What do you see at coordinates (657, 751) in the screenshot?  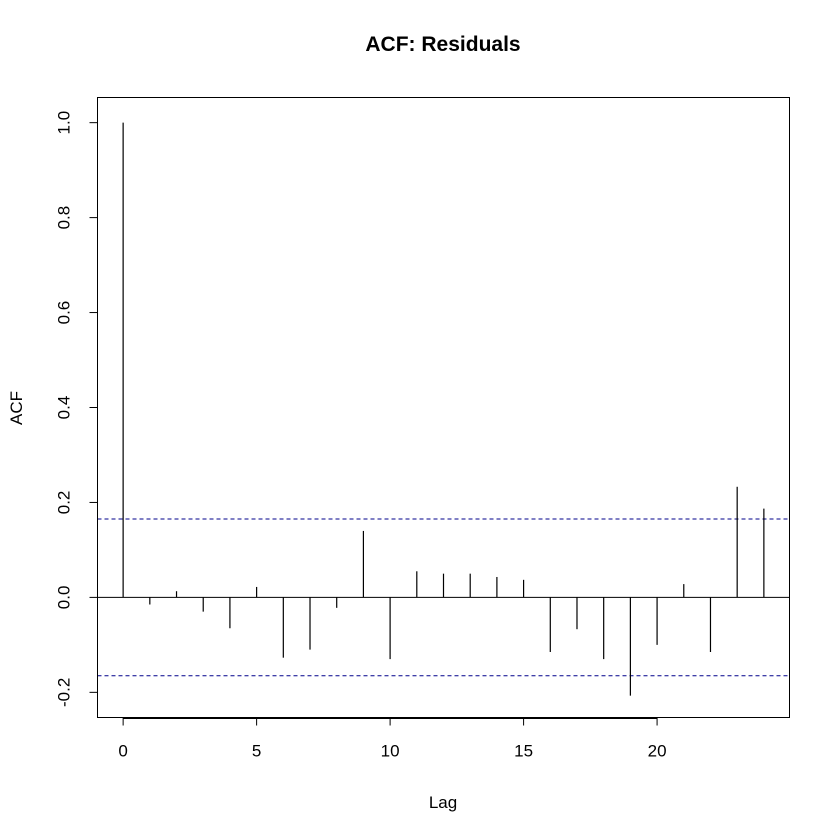 I see `x-tick-label: 20` at bounding box center [657, 751].